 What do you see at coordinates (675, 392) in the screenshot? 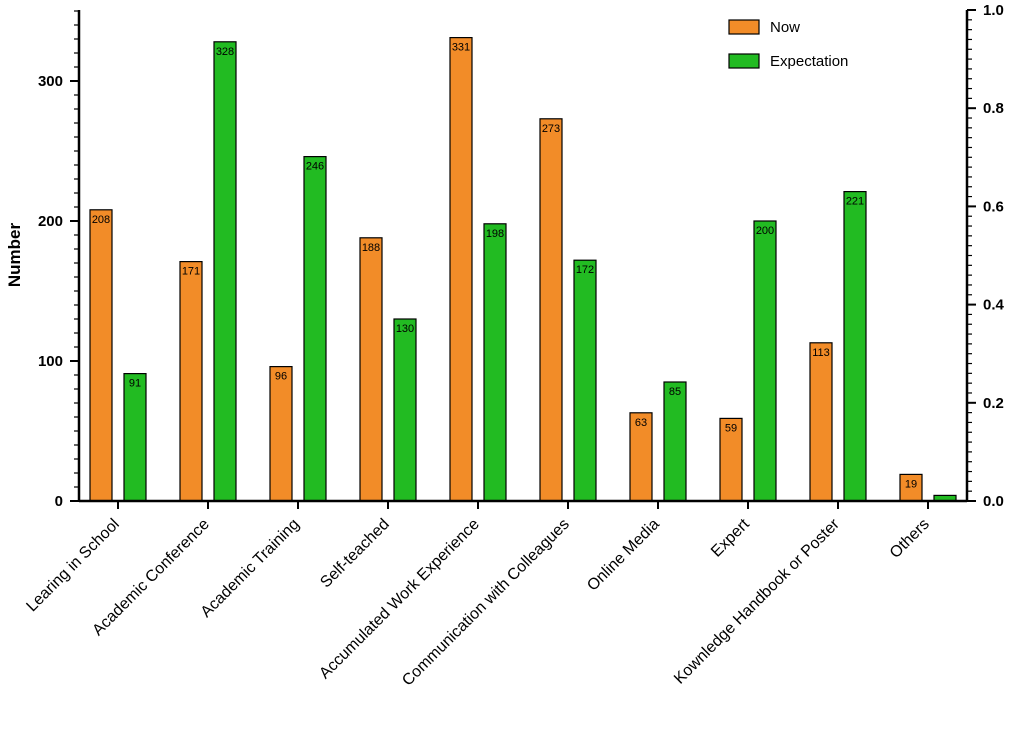
I see `bar-value-label: 85` at bounding box center [675, 392].